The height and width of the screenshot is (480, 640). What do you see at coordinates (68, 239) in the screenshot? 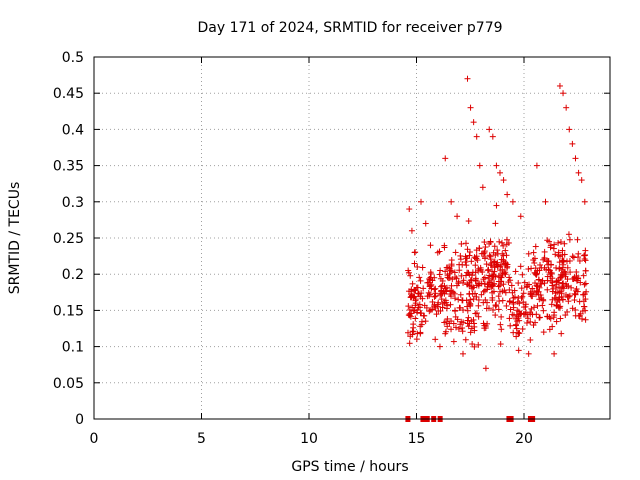
I see `y-tick-label: 0.25` at bounding box center [68, 239].